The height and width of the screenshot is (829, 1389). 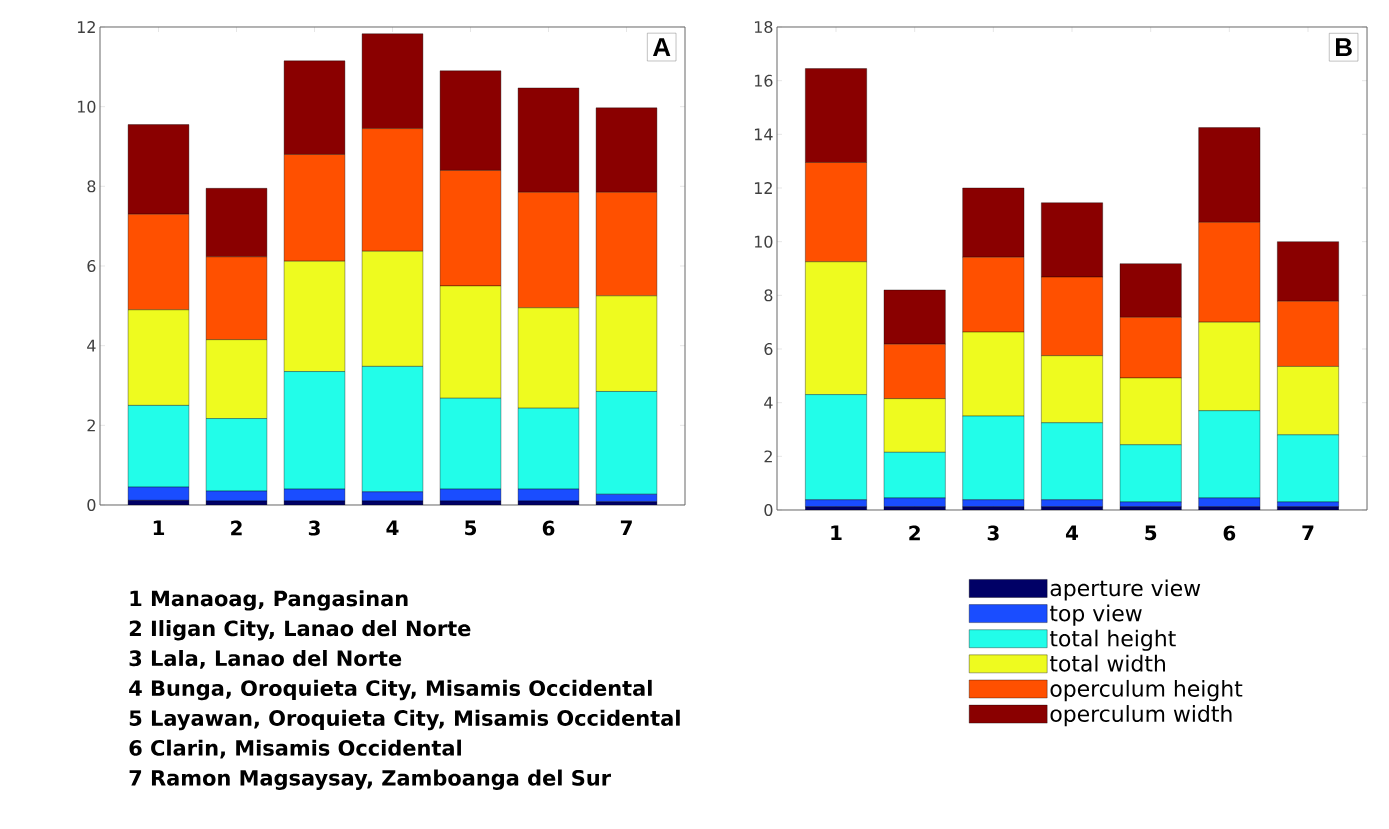 I want to click on legend-label: aperture view, so click(x=1125, y=590).